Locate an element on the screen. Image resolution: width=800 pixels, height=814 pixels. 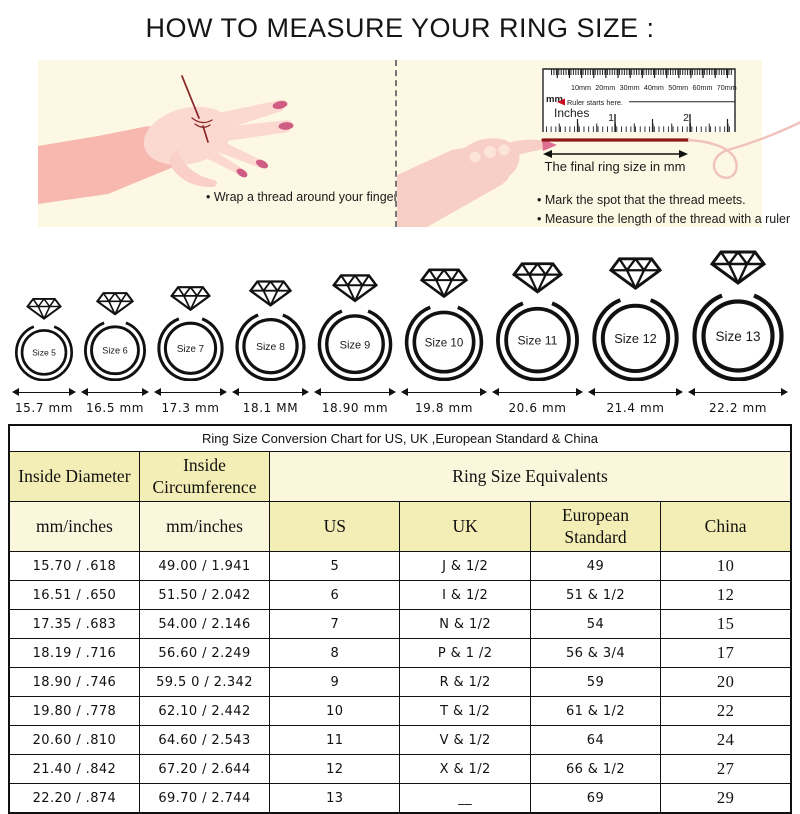
european-size-cell: 59 is located at coordinates (595, 682).